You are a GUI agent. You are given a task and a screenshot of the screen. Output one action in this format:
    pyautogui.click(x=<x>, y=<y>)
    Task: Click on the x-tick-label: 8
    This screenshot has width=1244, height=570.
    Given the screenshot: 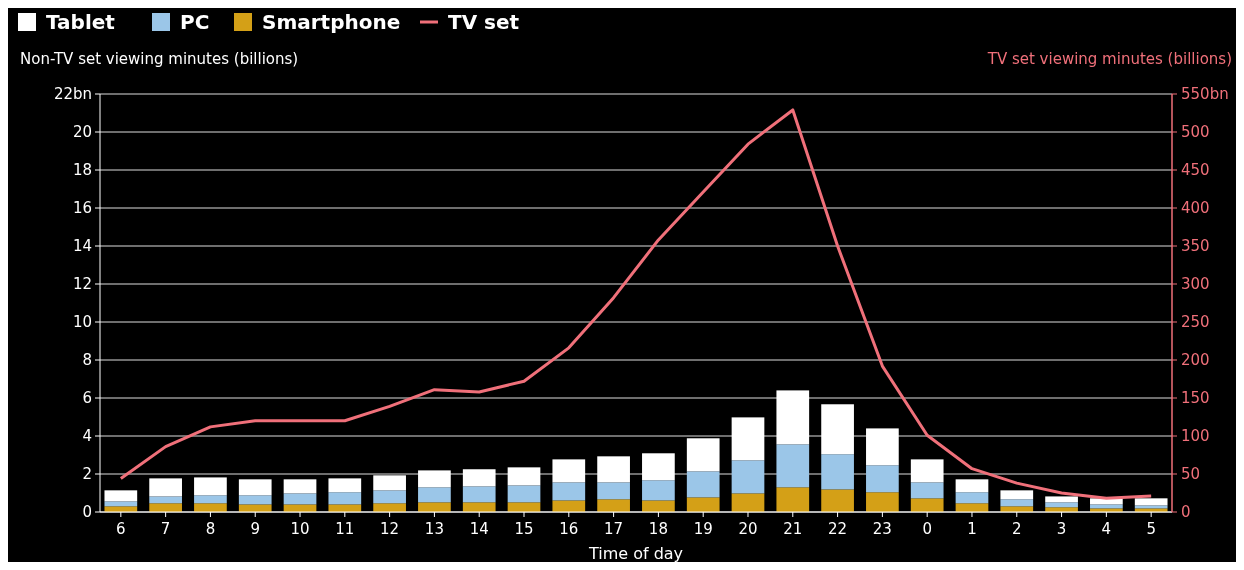 What is the action you would take?
    pyautogui.click(x=210, y=529)
    